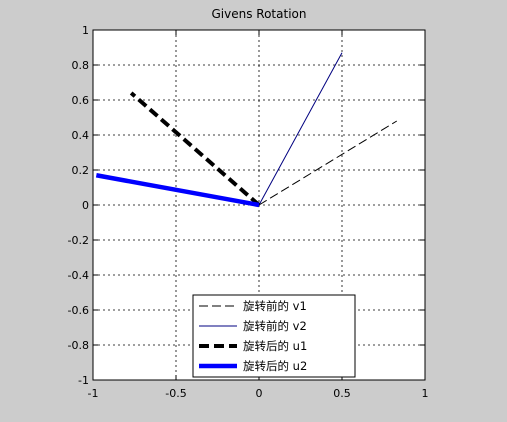 This screenshot has width=507, height=422. What do you see at coordinates (78, 275) in the screenshot?
I see `y-tick-label: -0.4` at bounding box center [78, 275].